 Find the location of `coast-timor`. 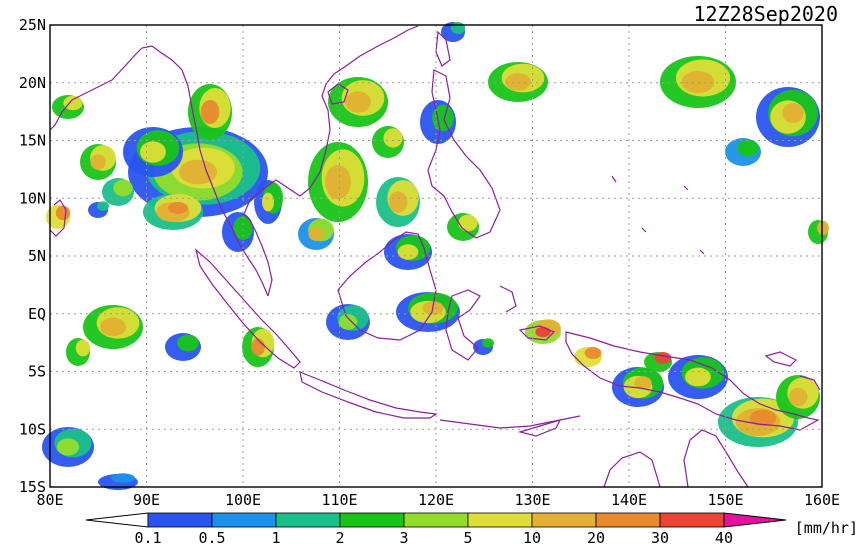

coast-timor is located at coordinates (539, 428).